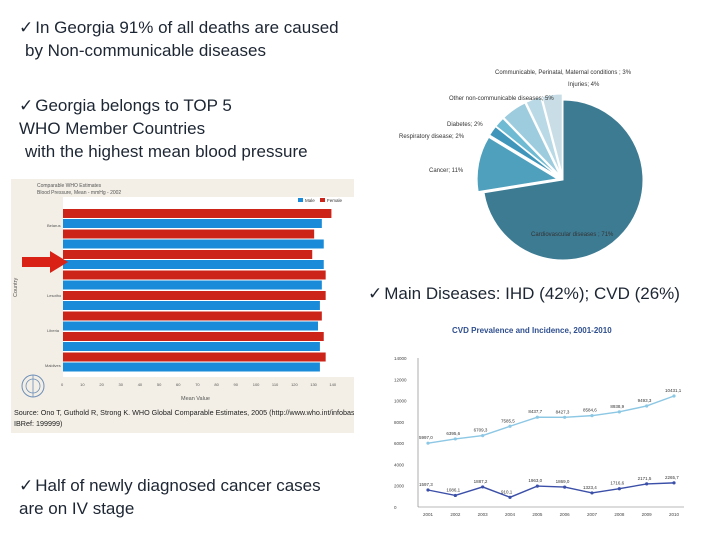 The height and width of the screenshot is (545, 720). Describe the element at coordinates (79, 193) in the screenshot. I see `bar-chart-title-2: Blood Pressure, Mean - mmHg - 2002` at that location.